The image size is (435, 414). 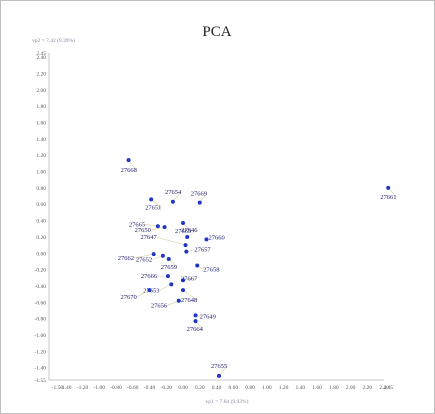 I want to click on point-label: 27661, so click(x=388, y=197).